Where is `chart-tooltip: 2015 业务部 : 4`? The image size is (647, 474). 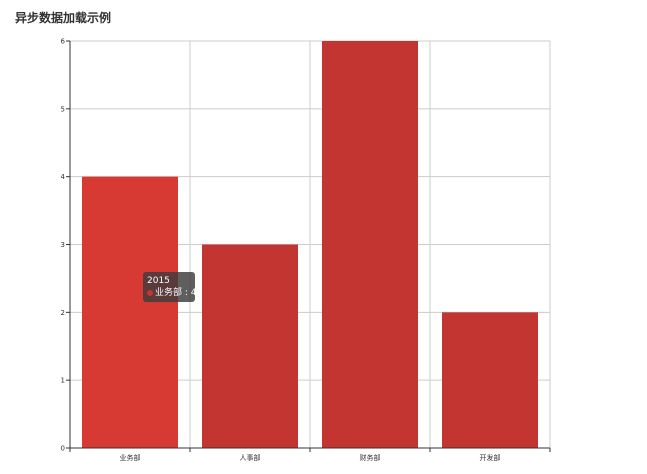 chart-tooltip: 2015 业务部 : 4 is located at coordinates (169, 287).